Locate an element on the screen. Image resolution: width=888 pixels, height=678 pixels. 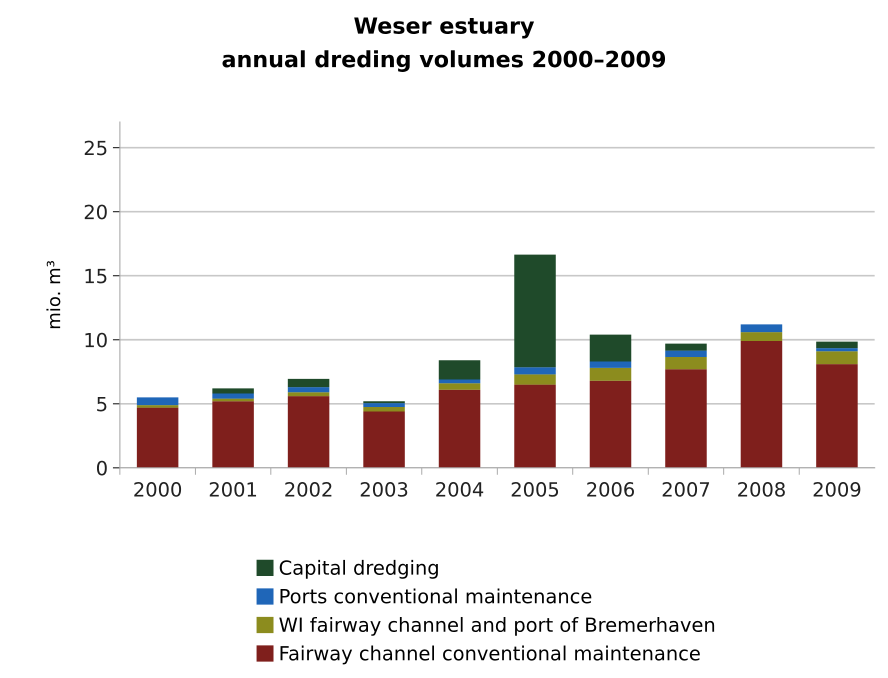
x-tick-label: 2004 is located at coordinates (460, 489).